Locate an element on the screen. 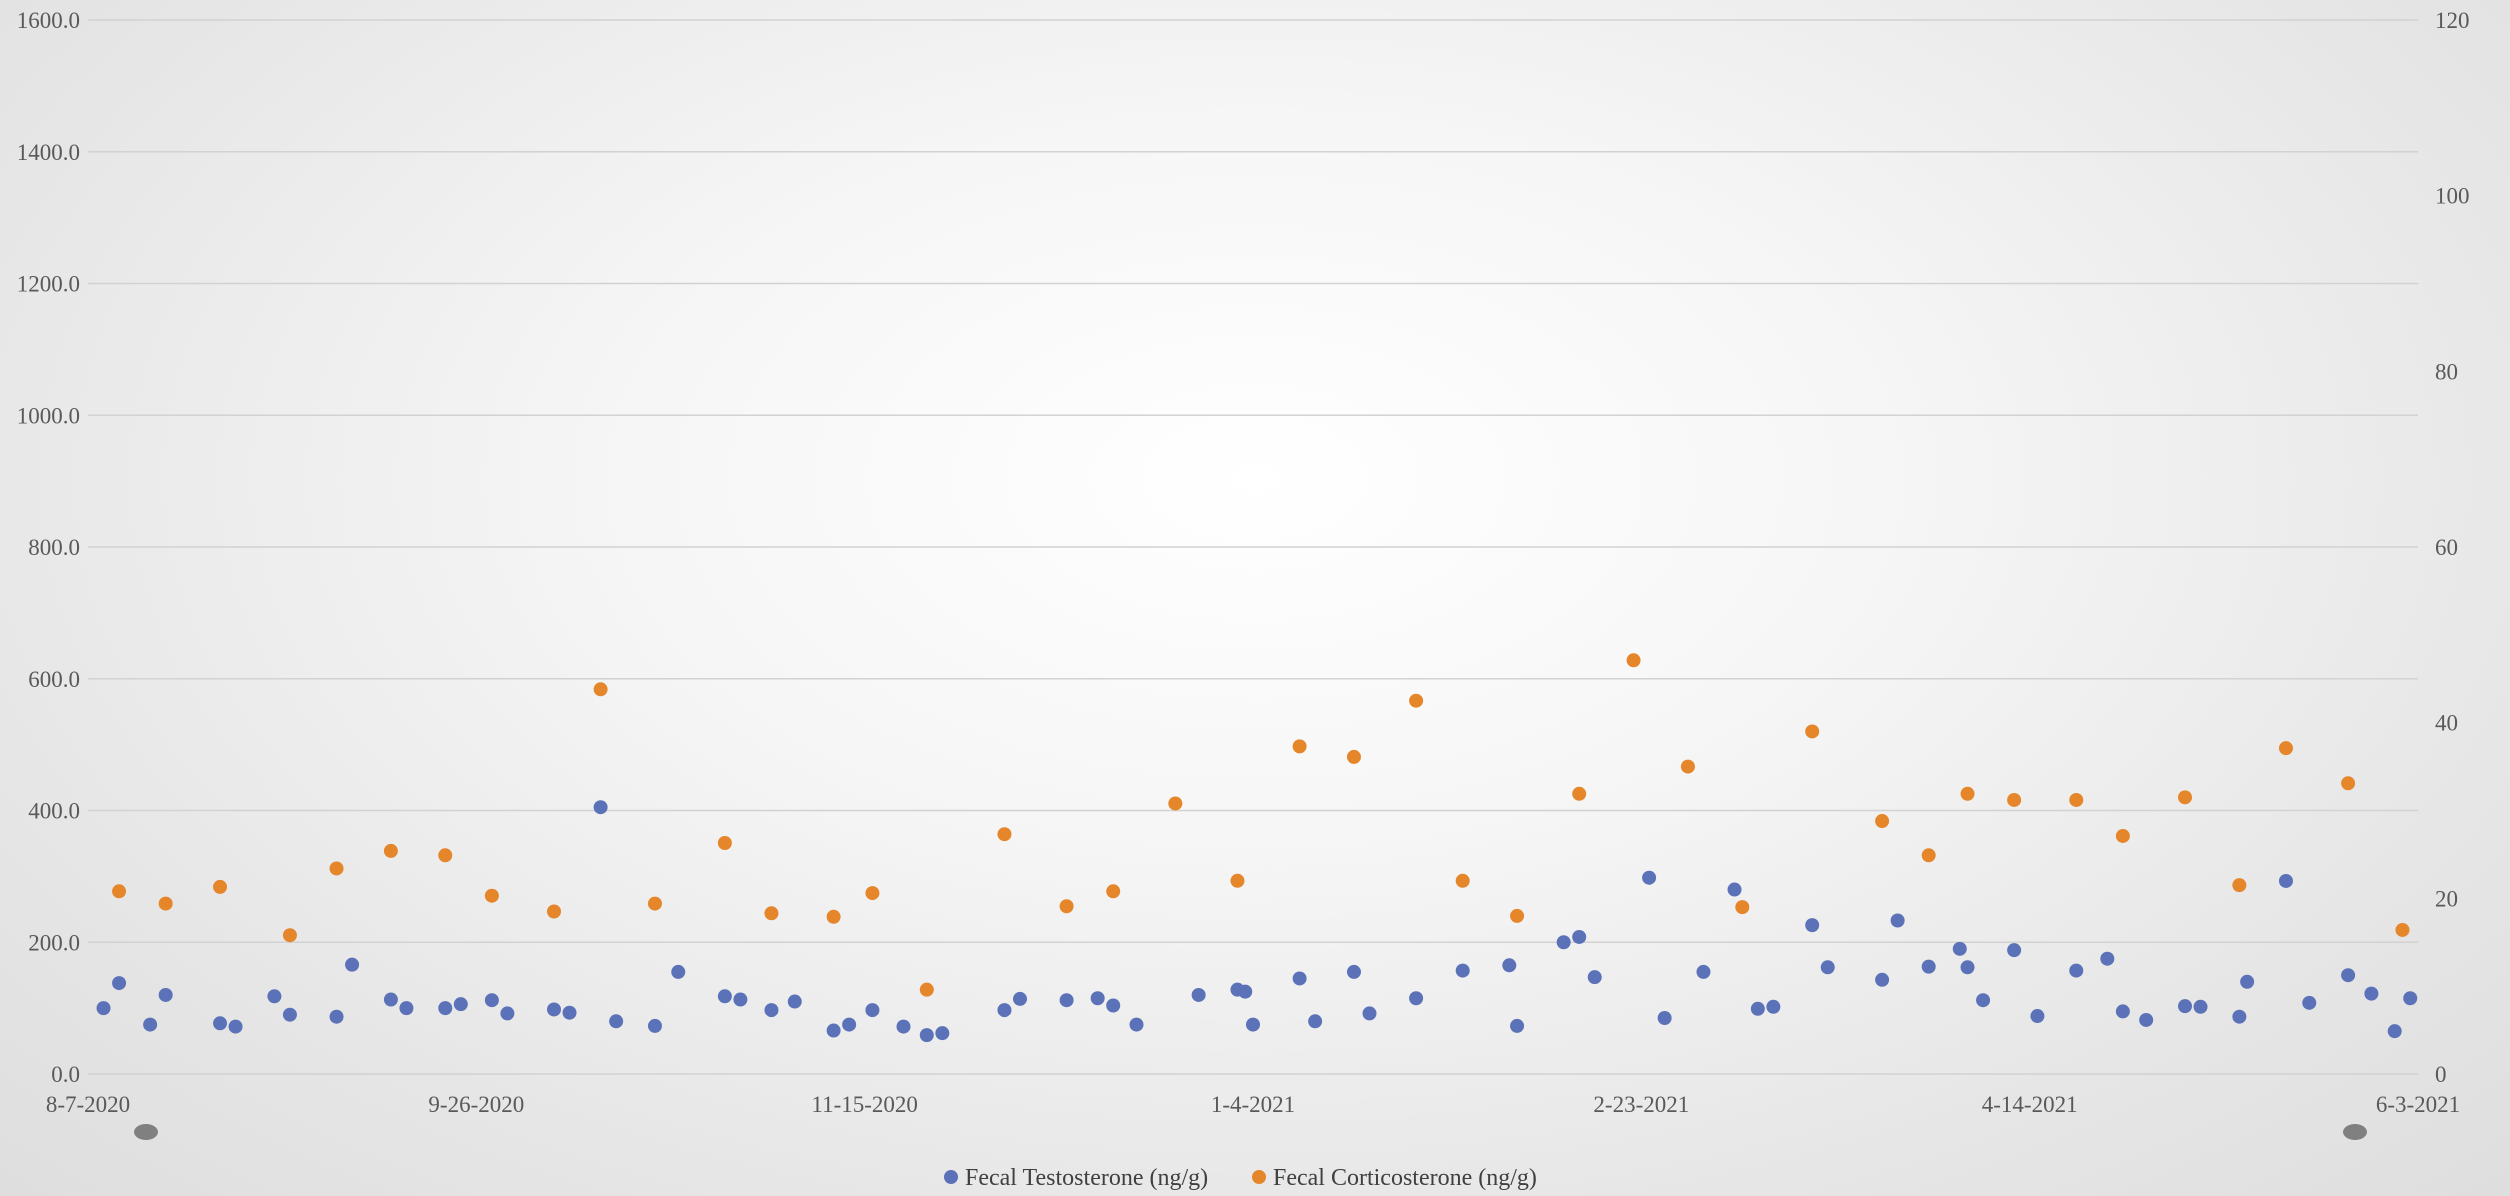 Image resolution: width=2510 pixels, height=1196 pixels. legend-item-corticosterone: Fecal Corticosterone (ng/g) is located at coordinates (1394, 1178).